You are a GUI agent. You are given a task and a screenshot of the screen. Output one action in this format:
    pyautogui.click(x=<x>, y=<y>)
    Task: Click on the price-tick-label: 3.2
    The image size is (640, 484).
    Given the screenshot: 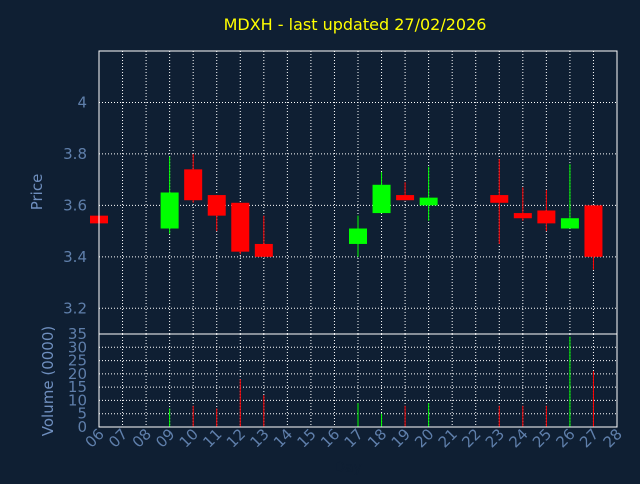 What is the action you would take?
    pyautogui.click(x=75, y=308)
    